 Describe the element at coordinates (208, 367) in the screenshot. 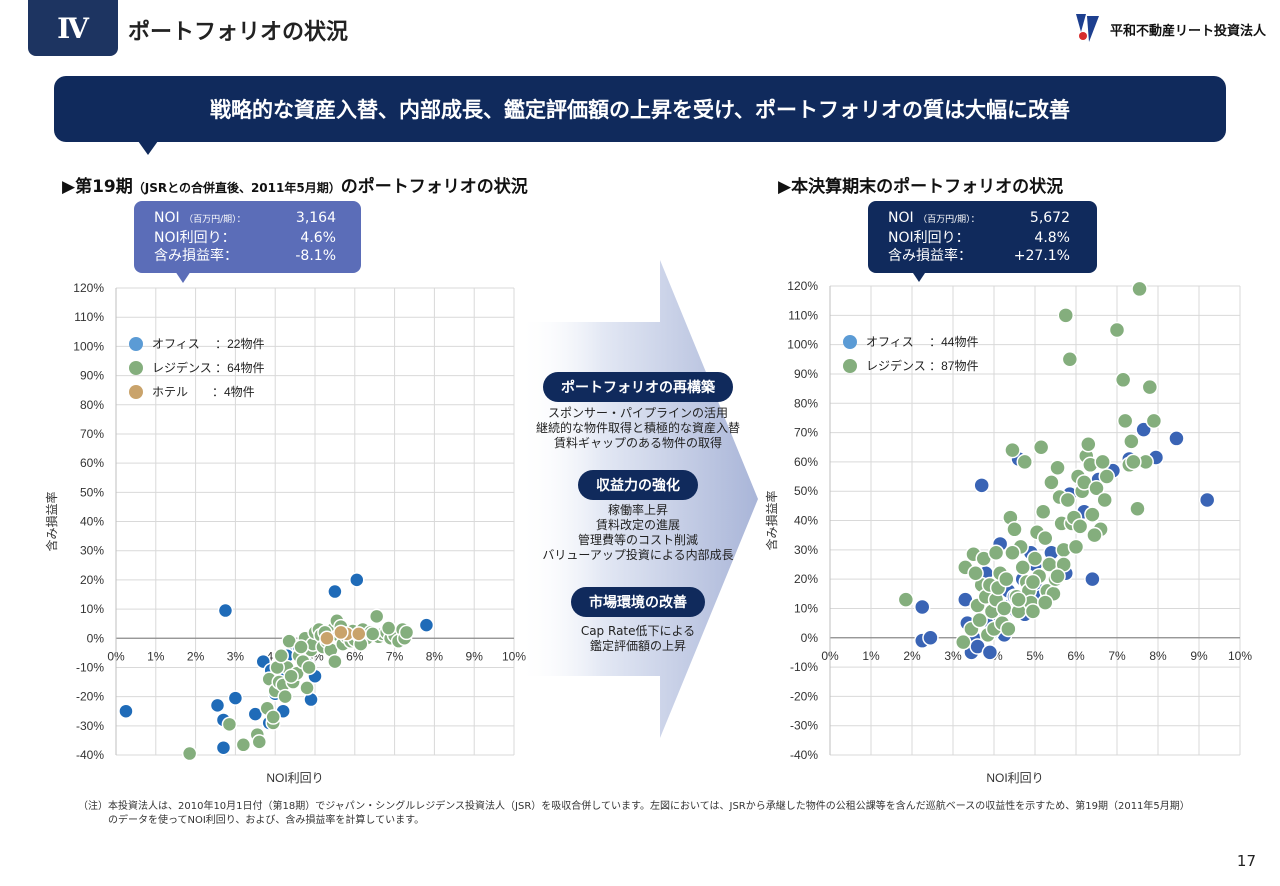

I see `legend-label: レジデンス ：64物件` at that location.